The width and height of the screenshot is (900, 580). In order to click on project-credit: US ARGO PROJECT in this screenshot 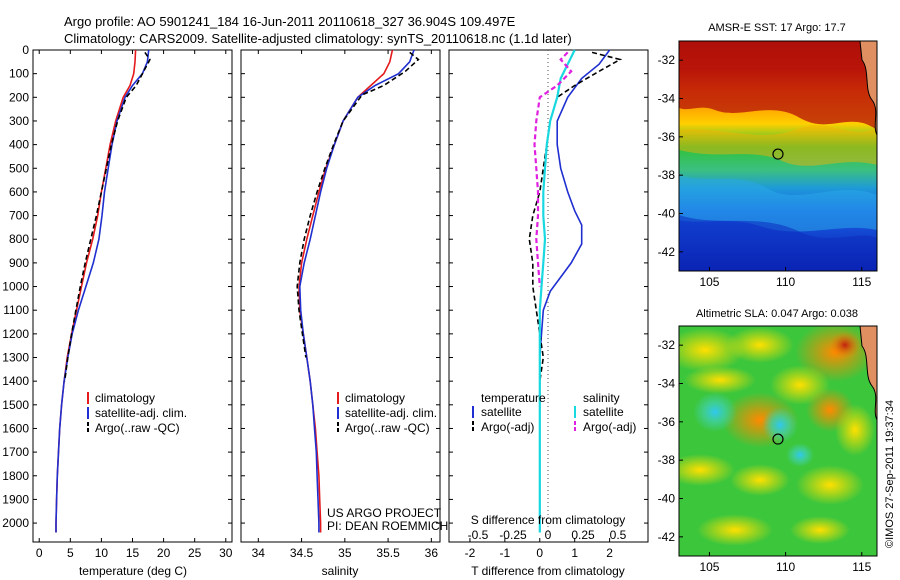, I will do `click(384, 513)`.